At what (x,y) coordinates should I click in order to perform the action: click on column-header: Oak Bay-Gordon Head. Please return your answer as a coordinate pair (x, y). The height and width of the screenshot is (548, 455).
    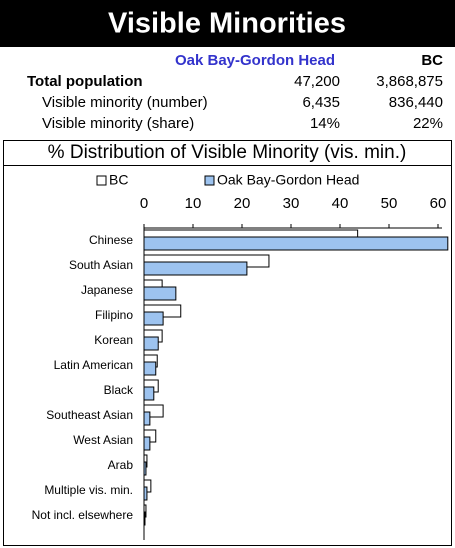
    Looking at the image, I should click on (255, 60).